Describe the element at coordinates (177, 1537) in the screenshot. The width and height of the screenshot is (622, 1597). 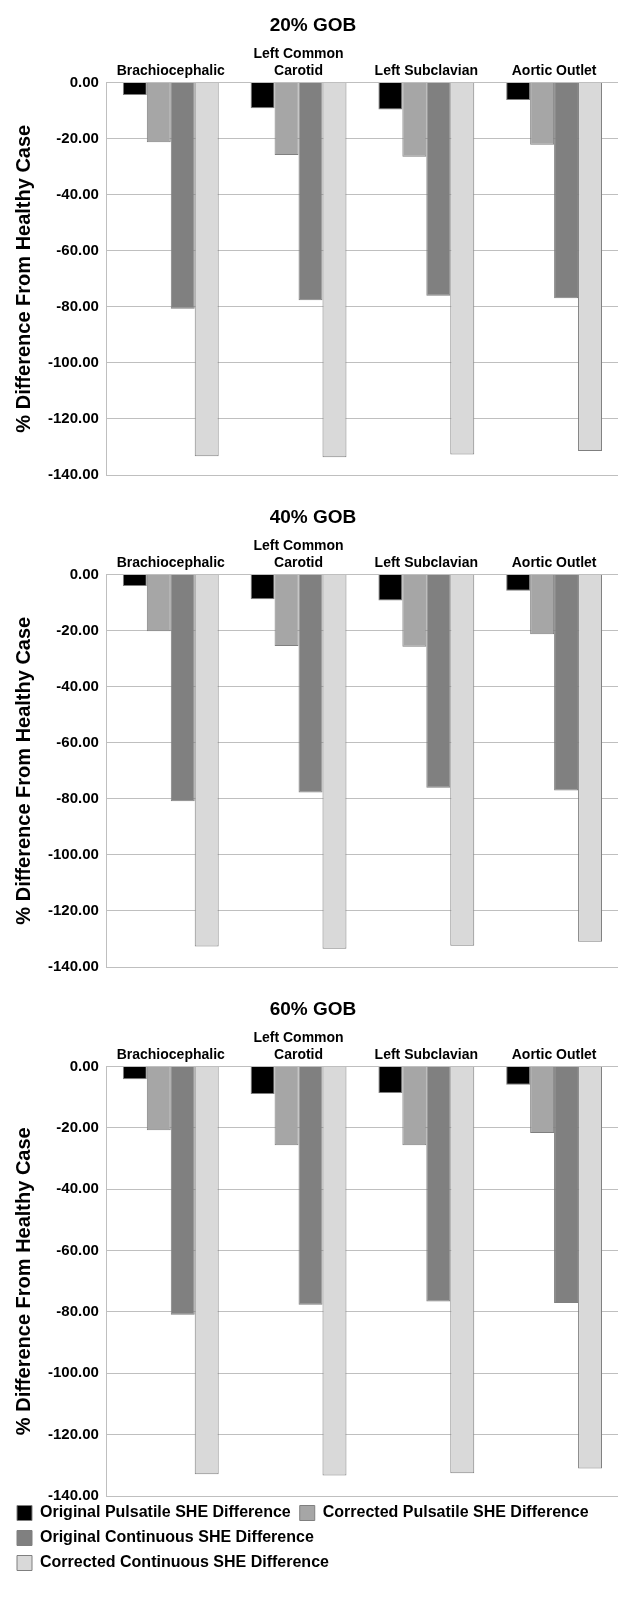
I see `legend-label: Original Continuous SHE Difference` at that location.